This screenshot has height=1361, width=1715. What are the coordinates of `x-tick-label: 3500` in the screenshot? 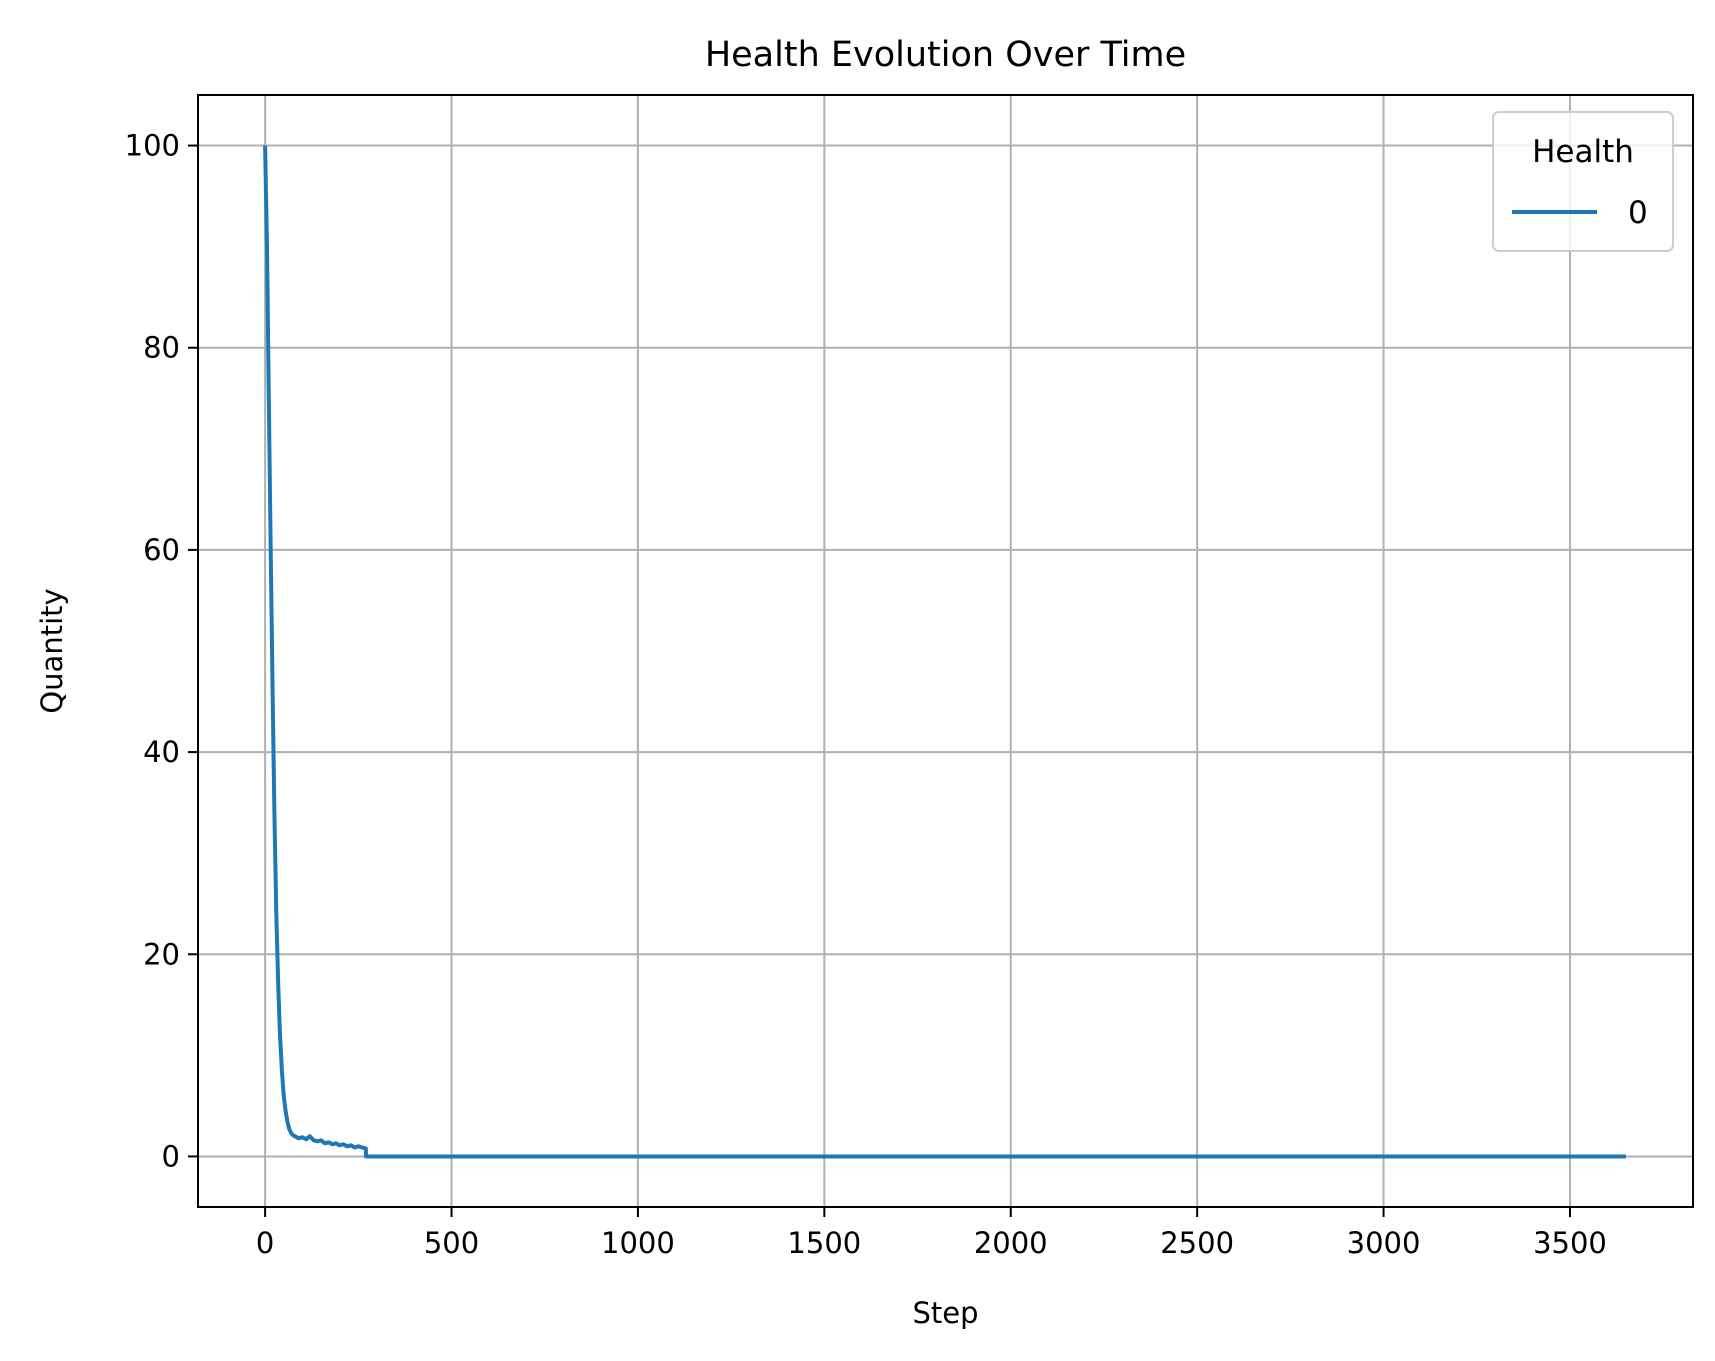 It's located at (1570, 1243).